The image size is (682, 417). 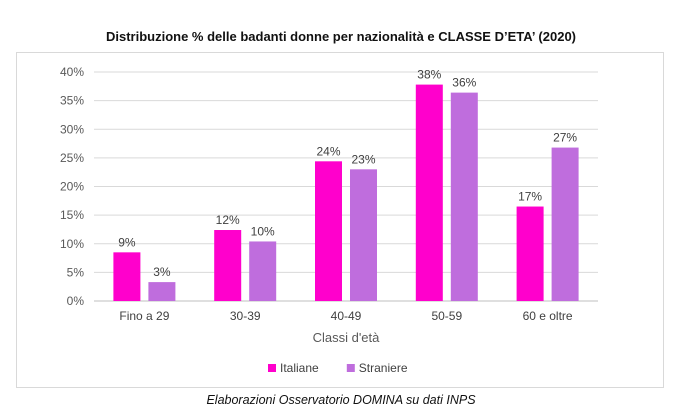 What do you see at coordinates (127, 242) in the screenshot?
I see `data-label: 9%` at bounding box center [127, 242].